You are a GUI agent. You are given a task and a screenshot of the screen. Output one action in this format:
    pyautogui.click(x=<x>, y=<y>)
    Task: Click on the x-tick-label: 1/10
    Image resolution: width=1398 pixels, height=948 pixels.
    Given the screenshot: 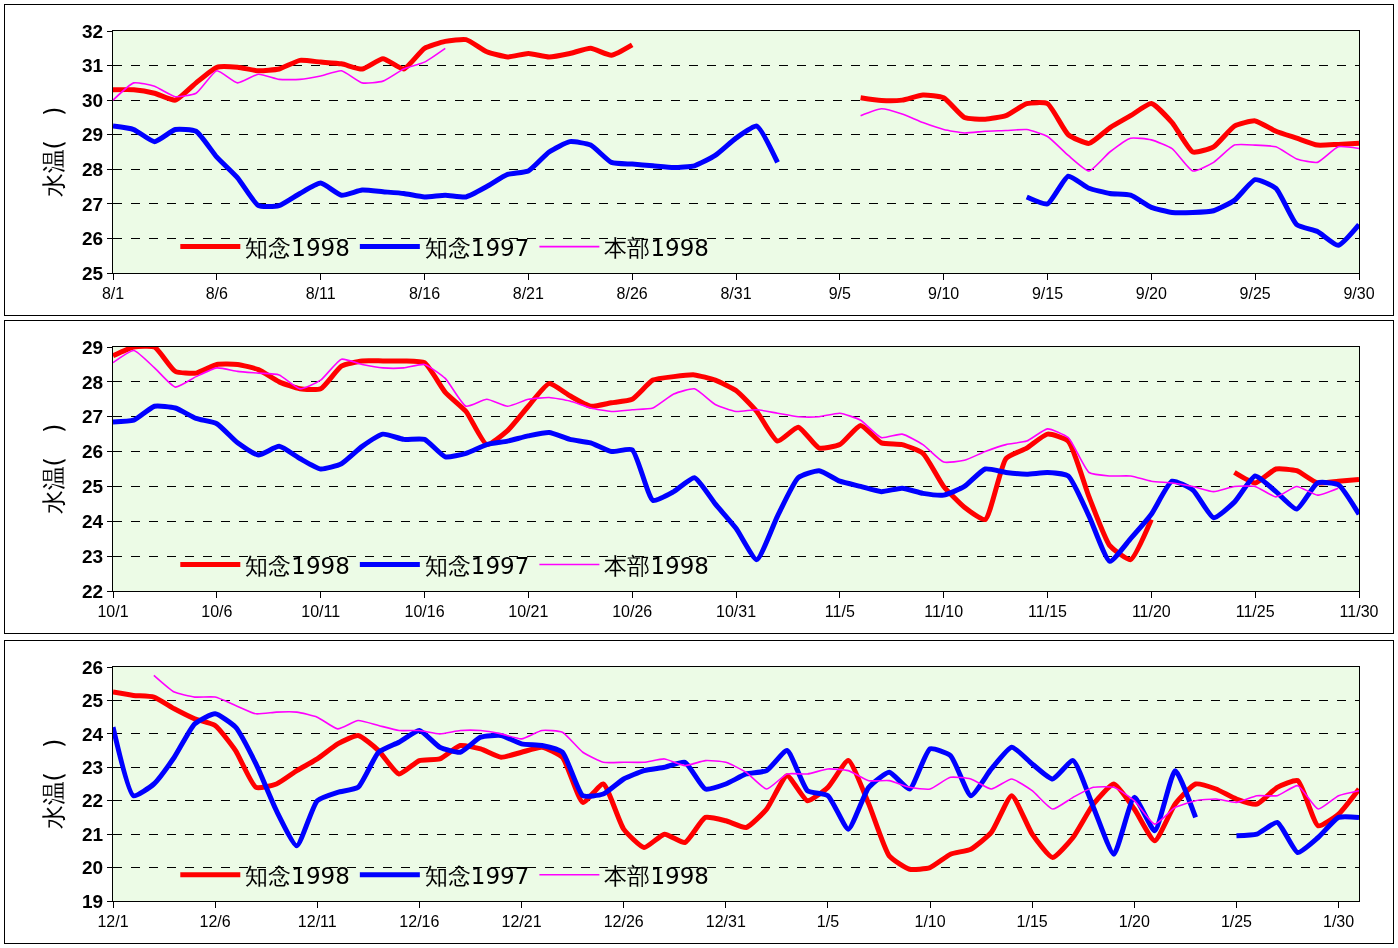 What is the action you would take?
    pyautogui.click(x=930, y=922)
    